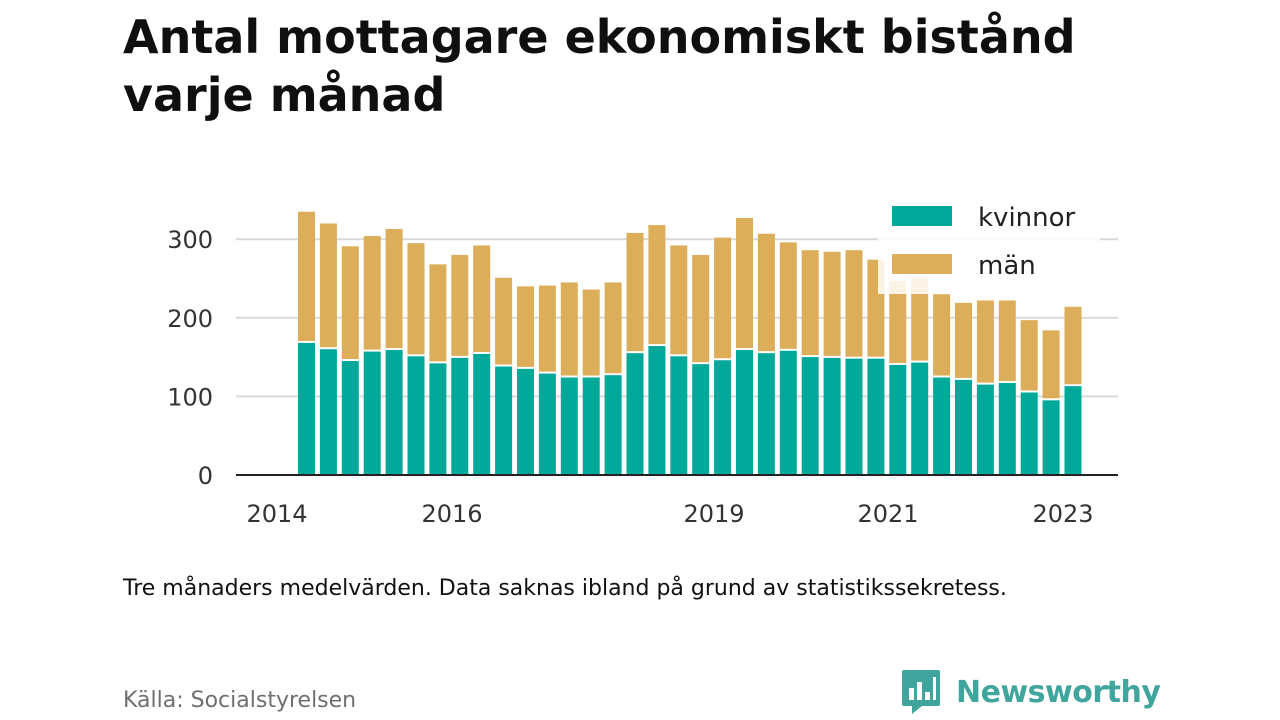 The height and width of the screenshot is (720, 1280). What do you see at coordinates (1007, 266) in the screenshot?
I see `legend-label-man: män` at bounding box center [1007, 266].